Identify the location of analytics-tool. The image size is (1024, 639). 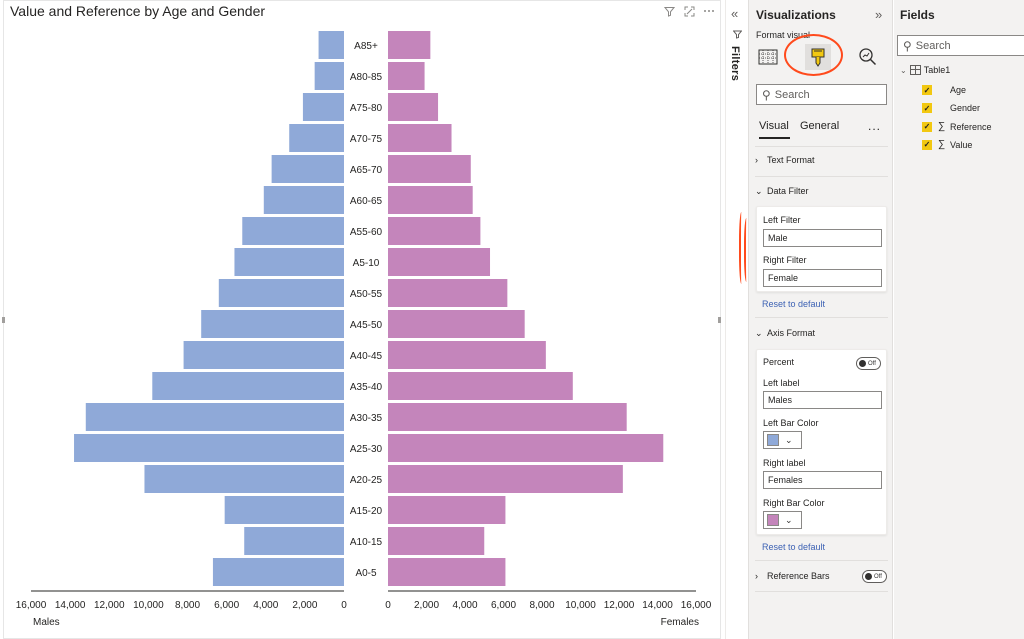
(868, 57).